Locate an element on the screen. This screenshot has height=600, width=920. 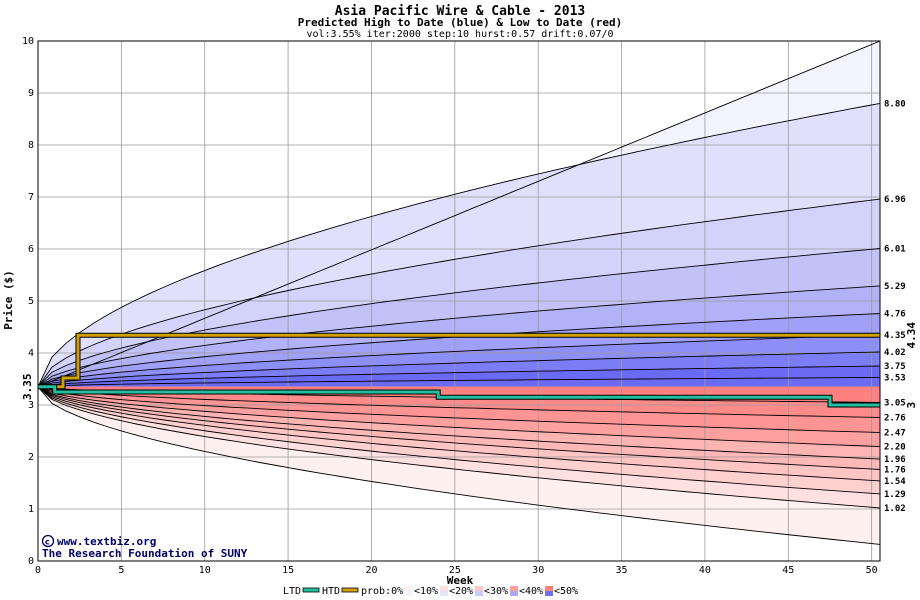
x-tick-label: 30 is located at coordinates (538, 570).